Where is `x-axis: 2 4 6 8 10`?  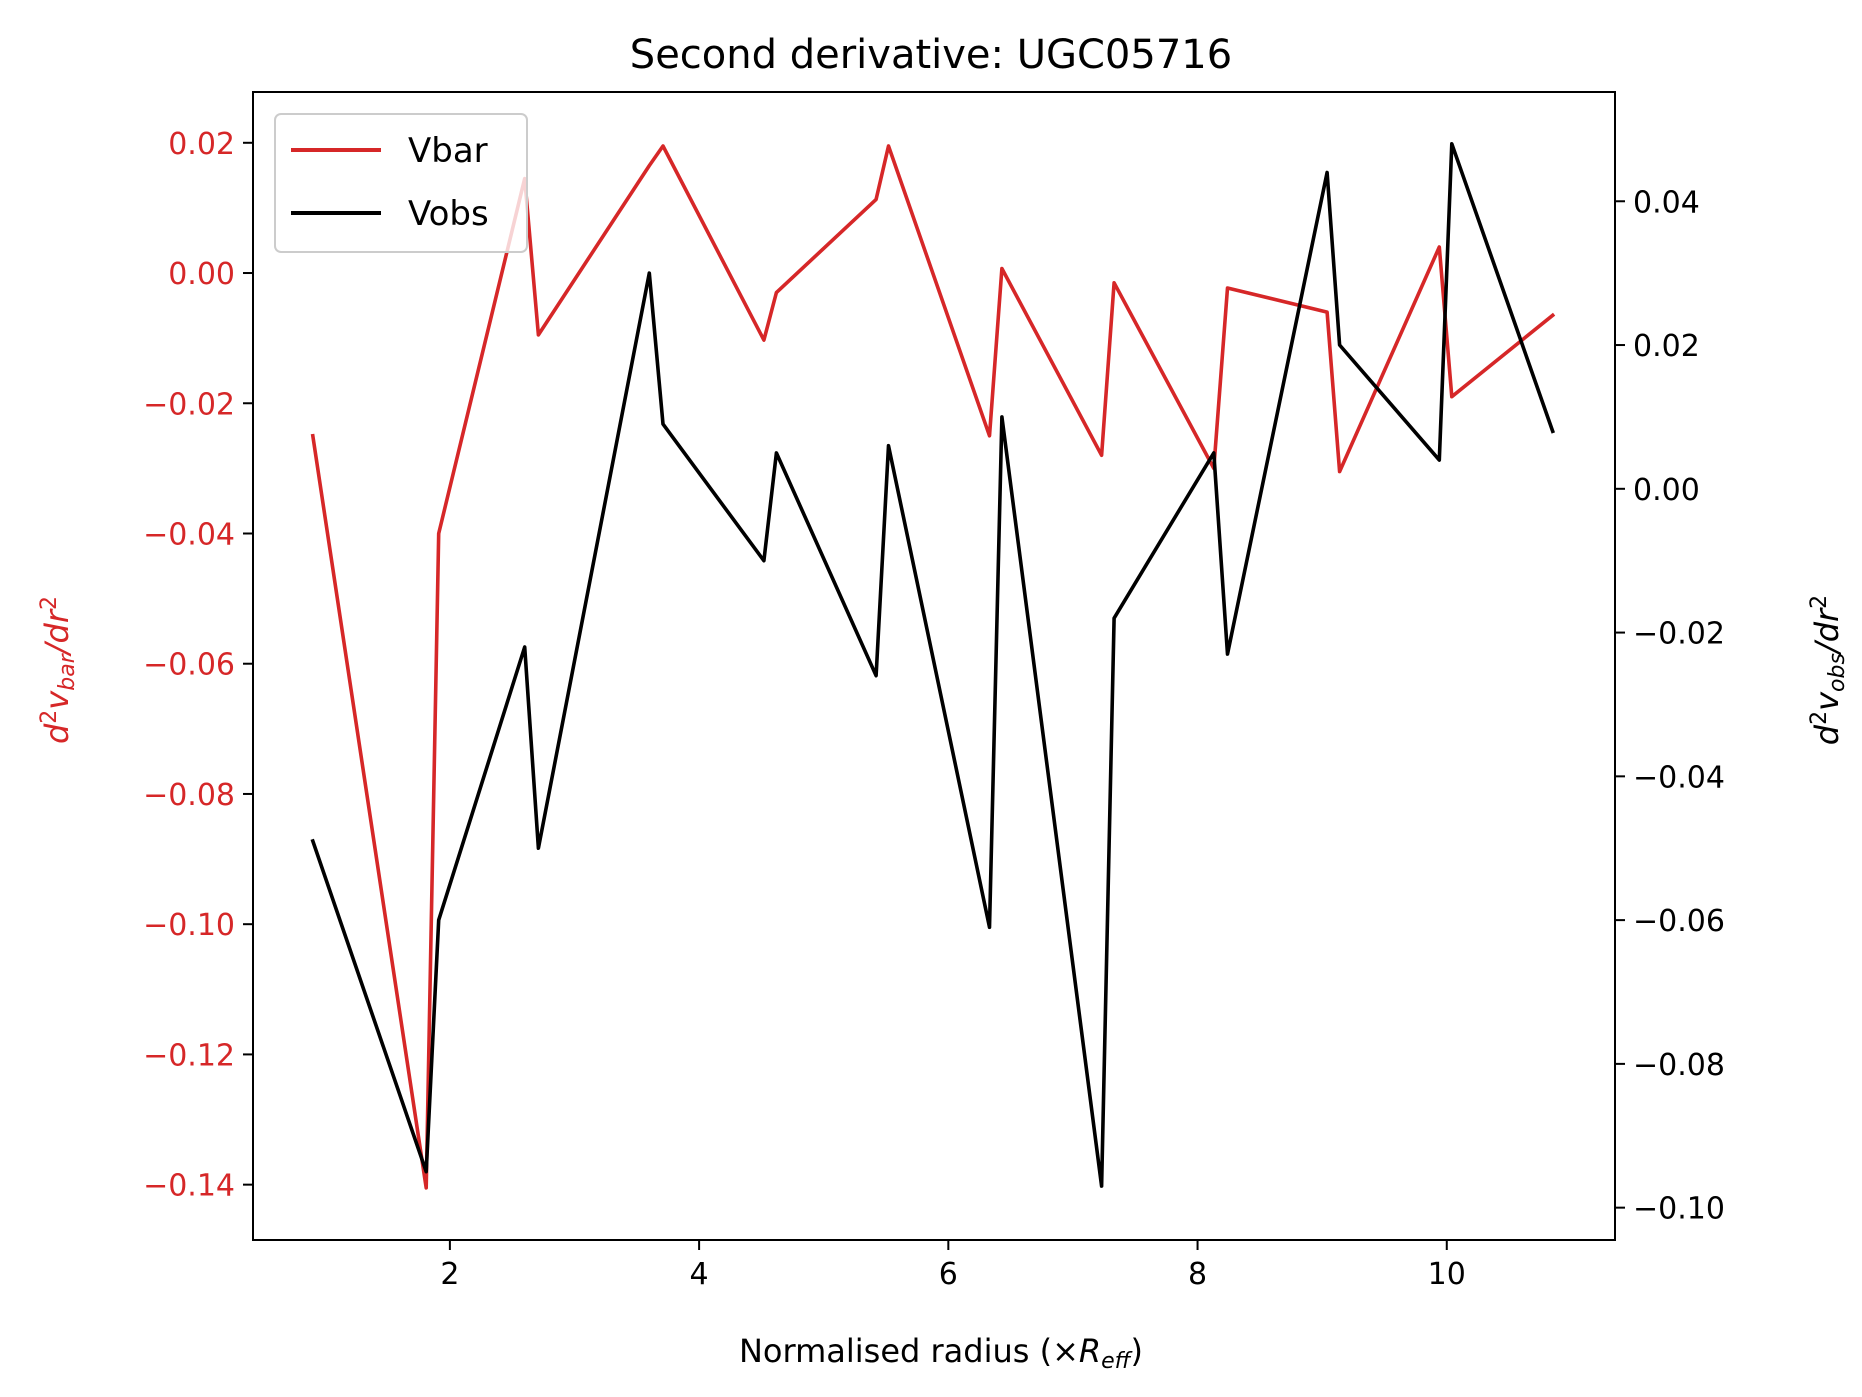 x-axis: 2 4 6 8 10 is located at coordinates (953, 1266).